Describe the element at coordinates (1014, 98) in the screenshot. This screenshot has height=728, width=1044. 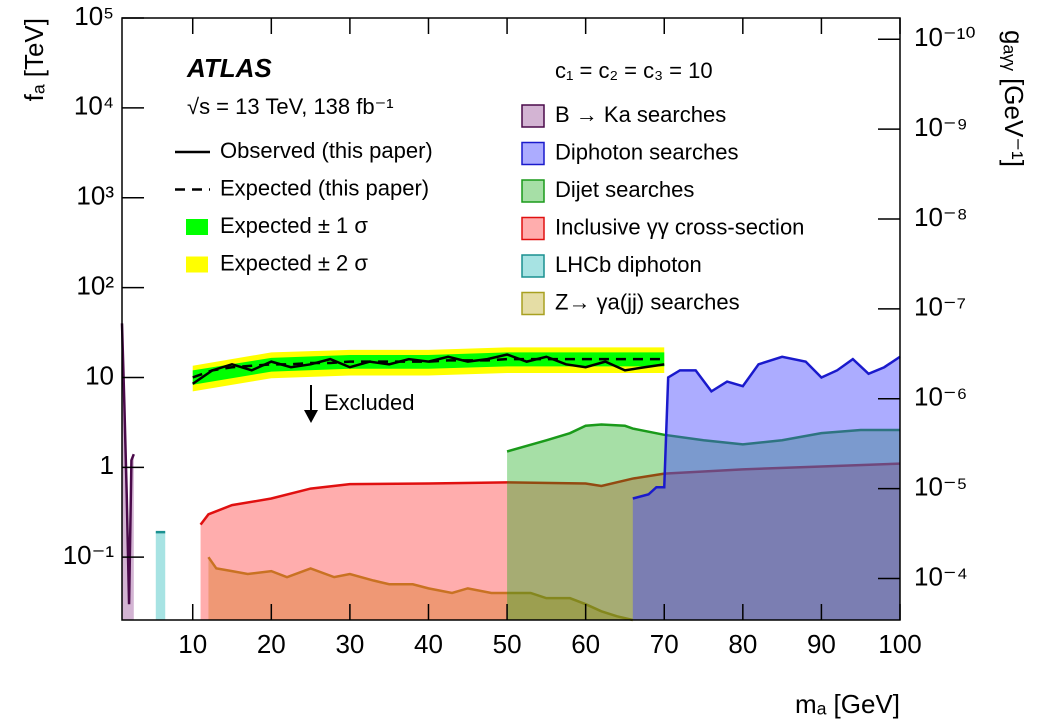
I see `y2-axis-label: gₐᵧᵧ [GeV⁻¹]` at that location.